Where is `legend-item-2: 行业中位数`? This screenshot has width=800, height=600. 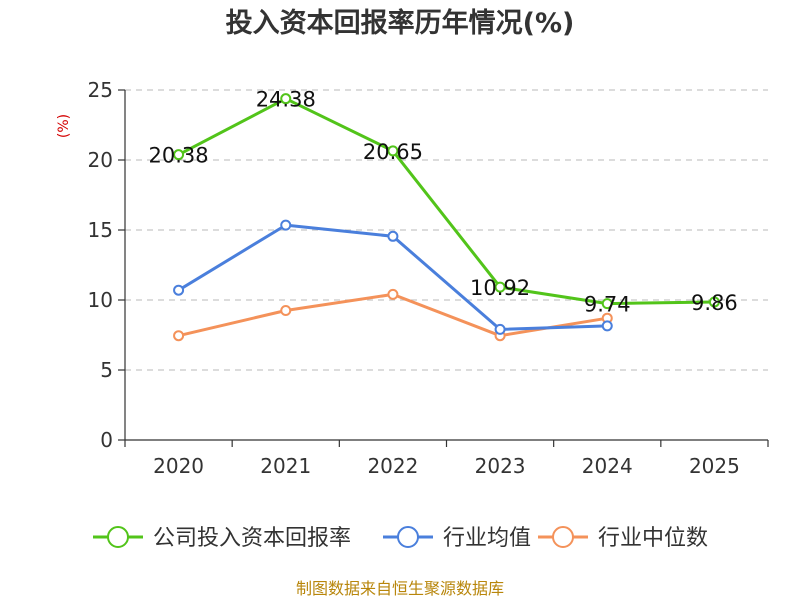 legend-item-2: 行业中位数 is located at coordinates (623, 538).